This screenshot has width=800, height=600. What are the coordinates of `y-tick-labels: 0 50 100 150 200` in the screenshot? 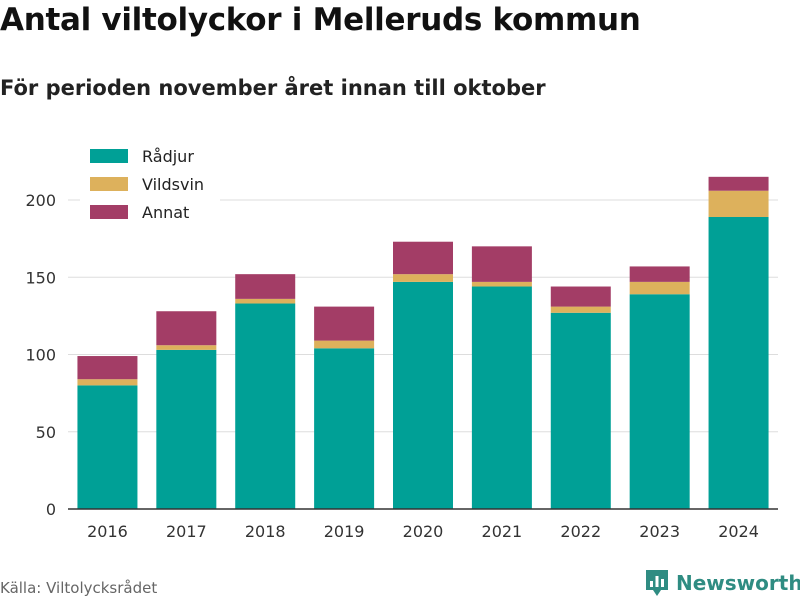 It's located at (40, 355).